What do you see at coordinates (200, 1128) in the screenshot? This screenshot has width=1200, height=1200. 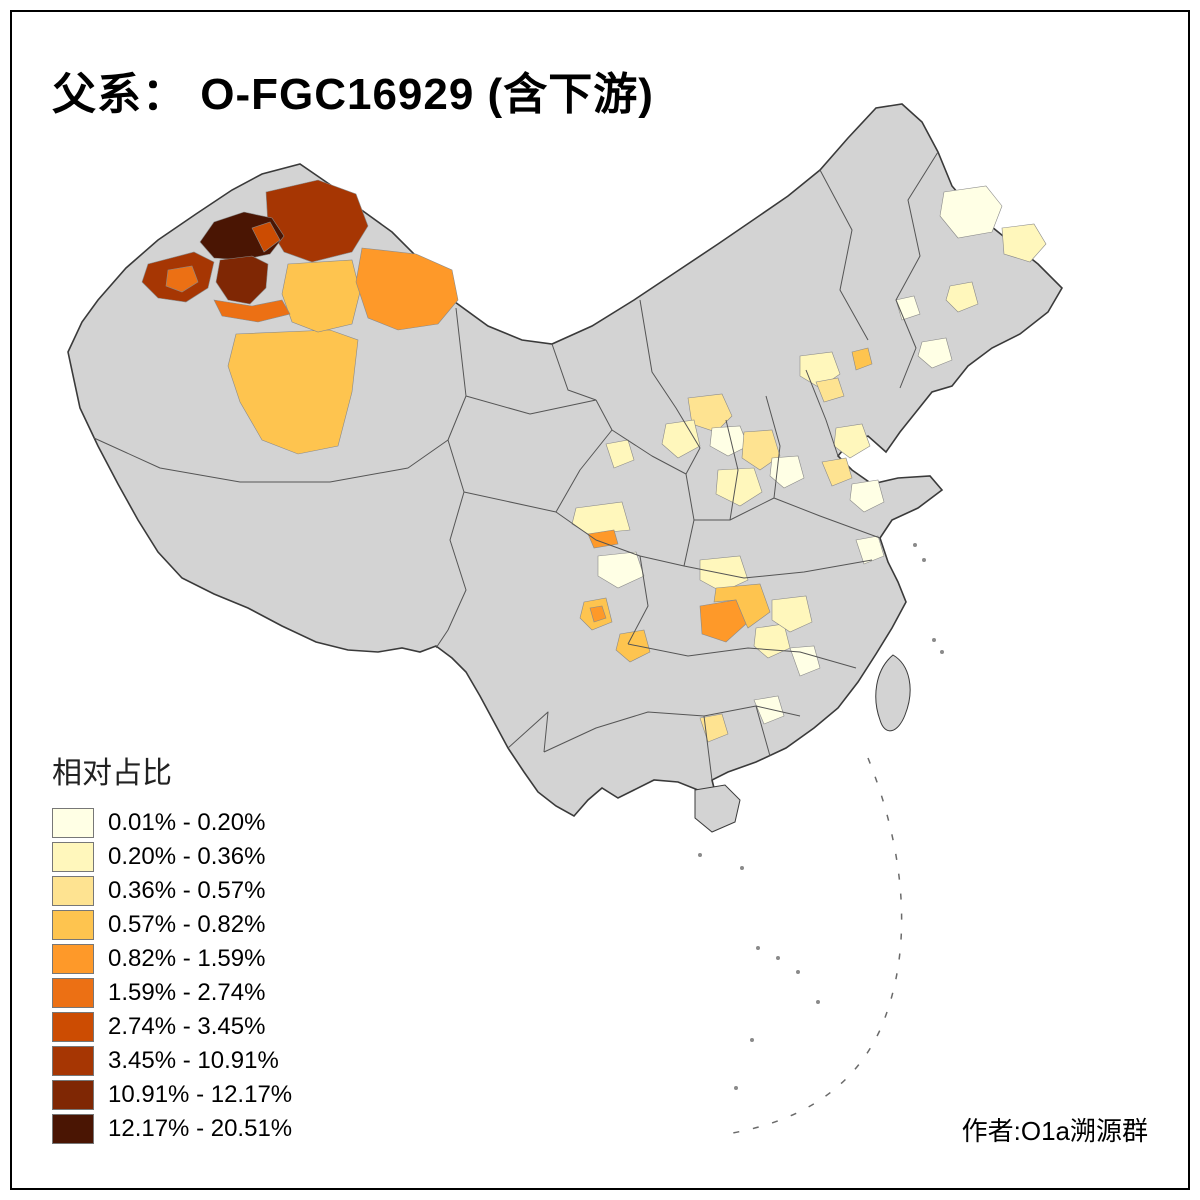 I see `legend-label: 12.17% - 20.51%` at bounding box center [200, 1128].